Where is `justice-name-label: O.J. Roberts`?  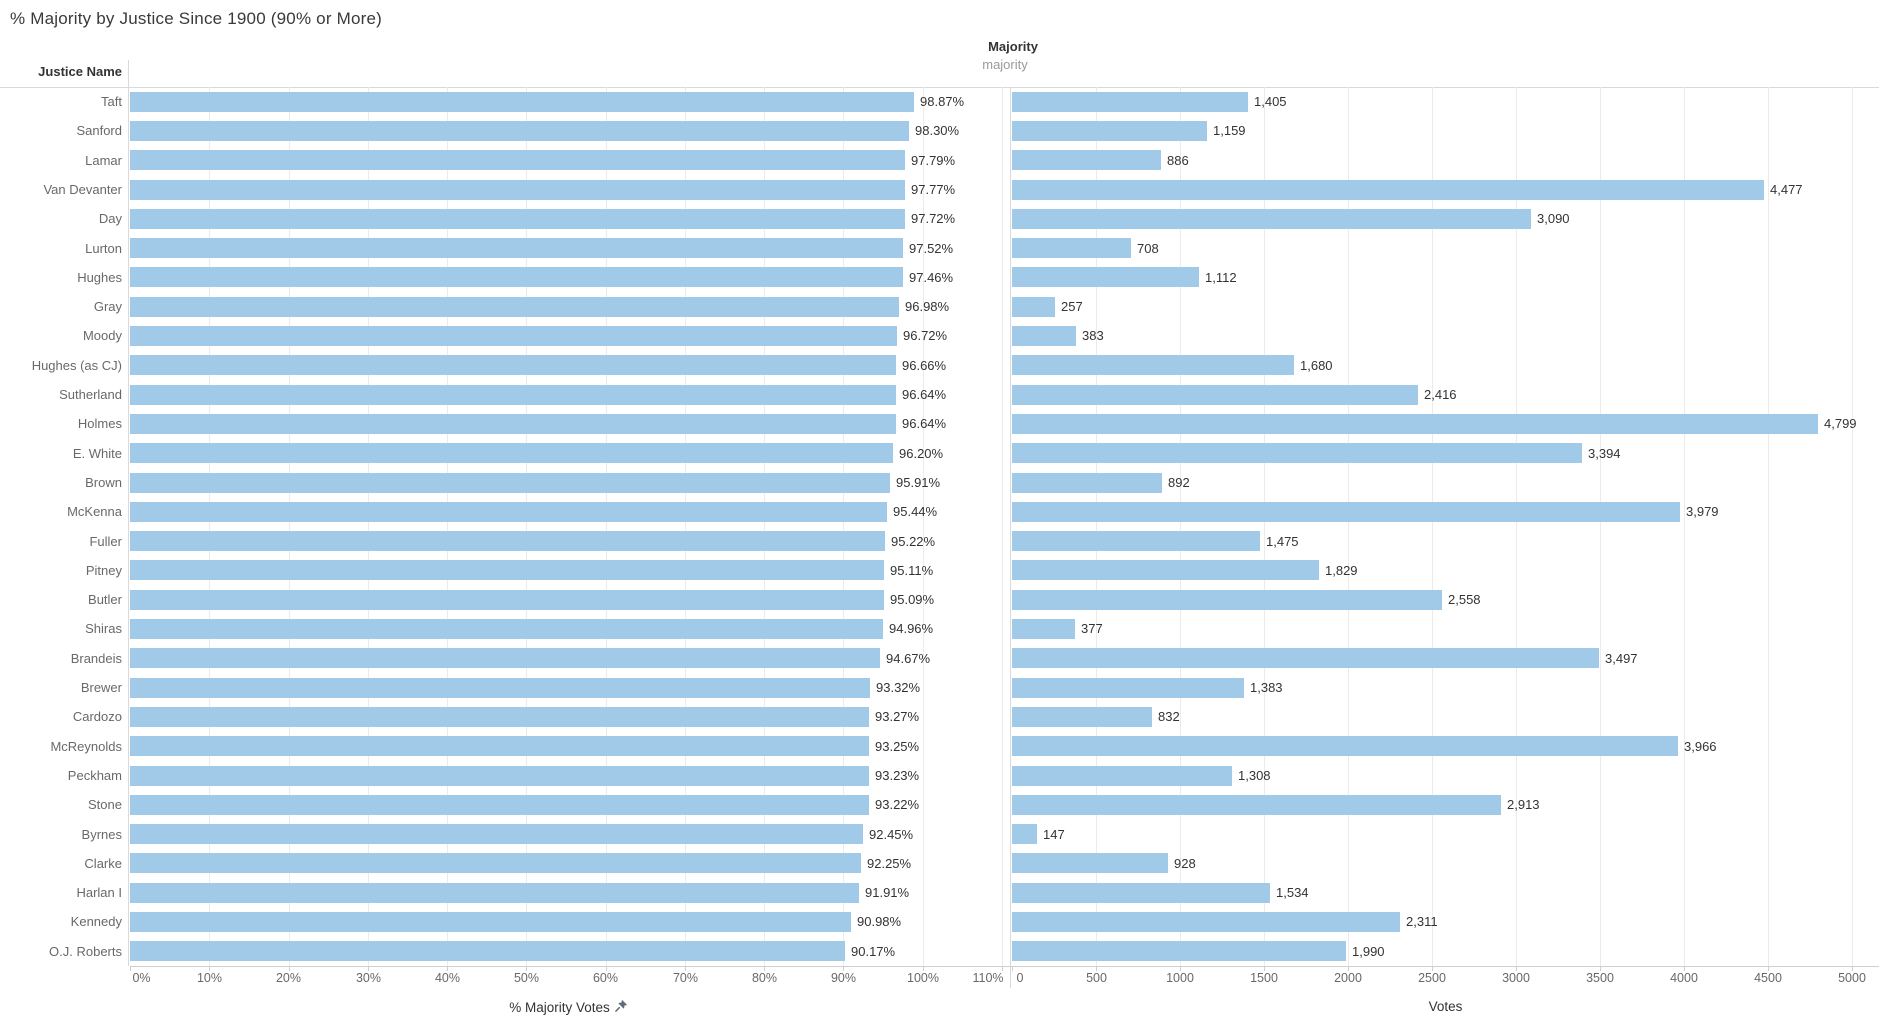 justice-name-label: O.J. Roberts is located at coordinates (85, 951).